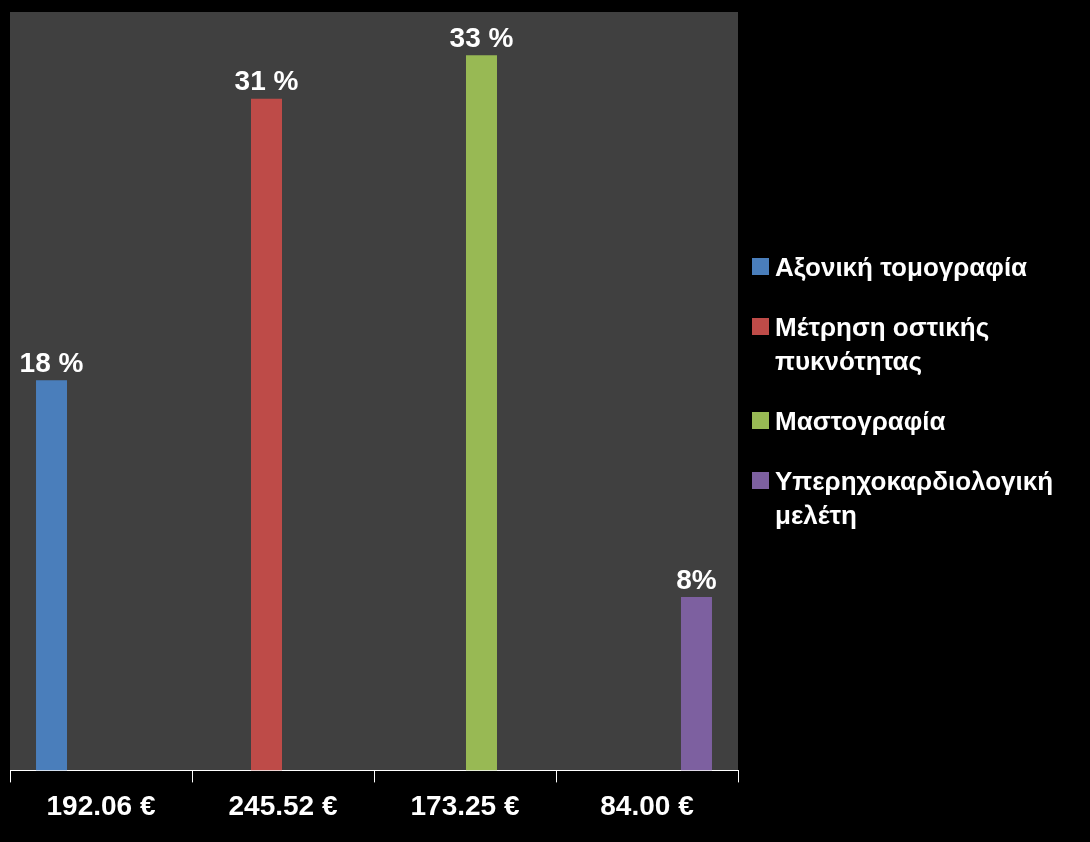  What do you see at coordinates (860, 421) in the screenshot?
I see `legend-label: Μαστογραφία` at bounding box center [860, 421].